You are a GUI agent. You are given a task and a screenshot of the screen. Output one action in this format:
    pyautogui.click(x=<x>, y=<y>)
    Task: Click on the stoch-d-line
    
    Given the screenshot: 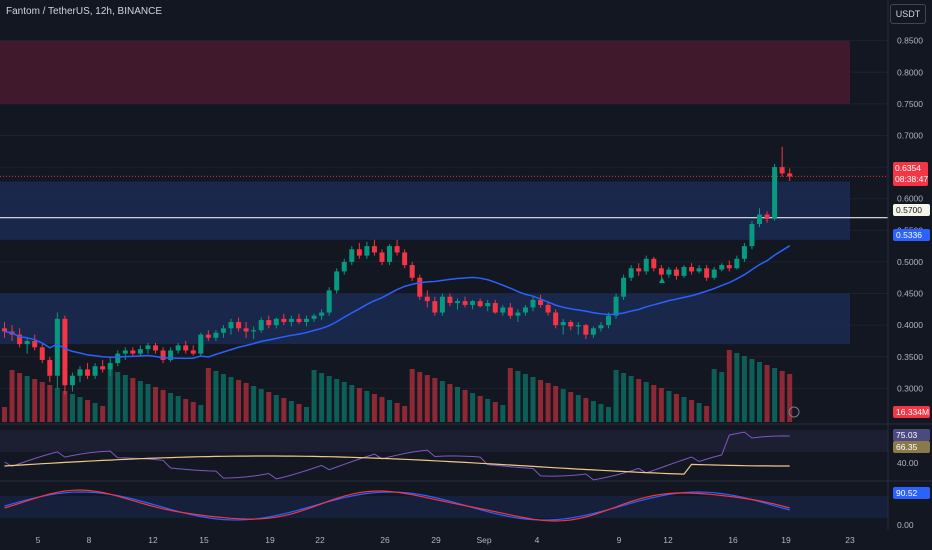 What is the action you would take?
    pyautogui.click(x=397, y=505)
    